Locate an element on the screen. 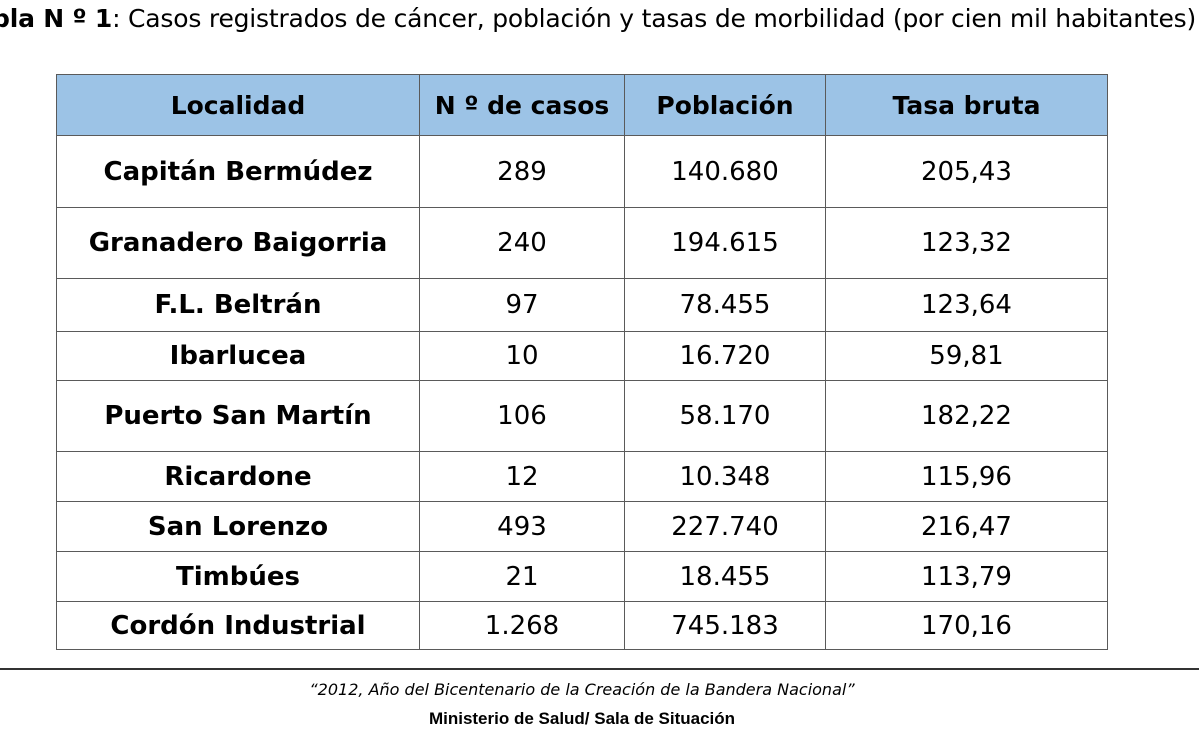 The width and height of the screenshot is (1199, 733). cell-poblacion: 745.183 is located at coordinates (725, 625).